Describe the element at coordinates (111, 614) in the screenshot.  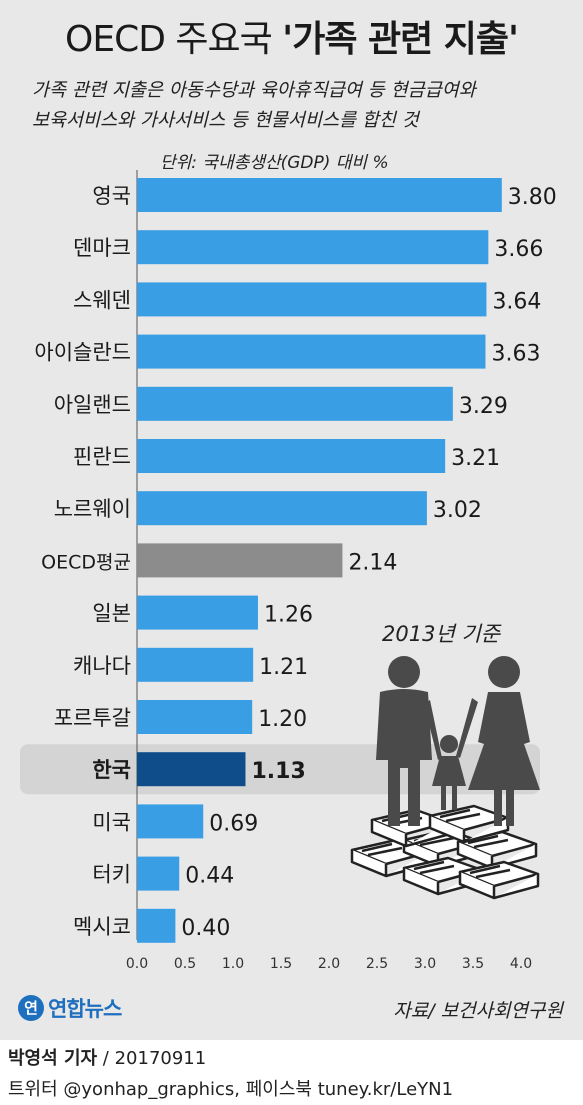
I see `category-label: 일본` at that location.